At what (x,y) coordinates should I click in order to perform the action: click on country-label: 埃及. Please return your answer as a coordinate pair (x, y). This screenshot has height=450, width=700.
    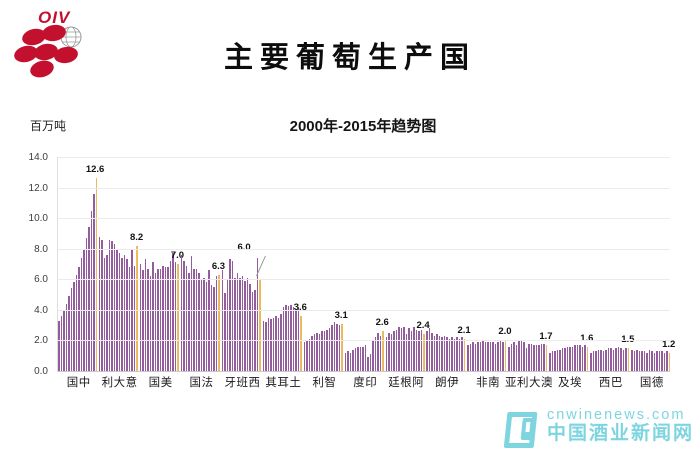
    Looking at the image, I should click on (568, 382).